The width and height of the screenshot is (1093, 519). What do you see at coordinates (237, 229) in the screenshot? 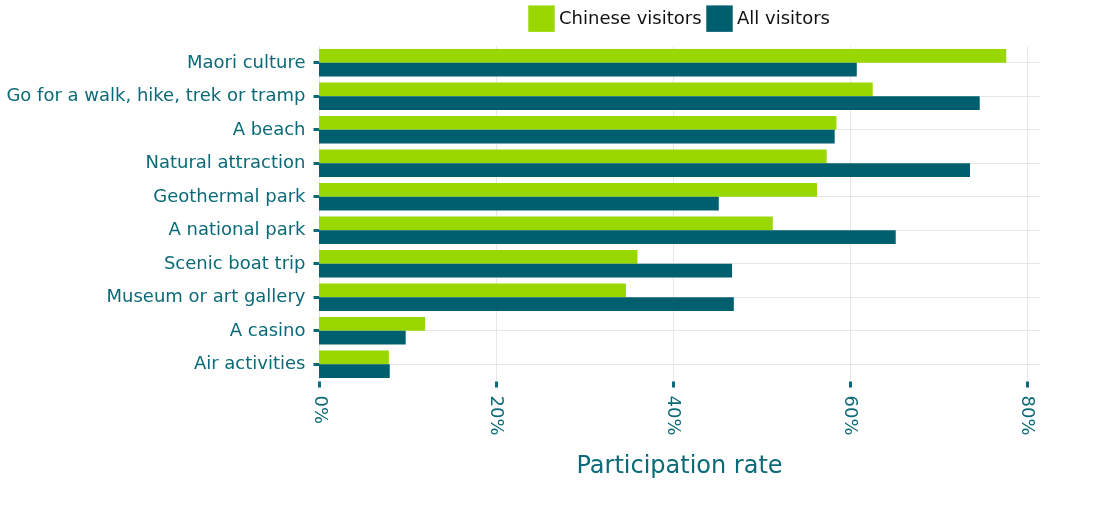
I see `y-tick-label: A national park` at bounding box center [237, 229].